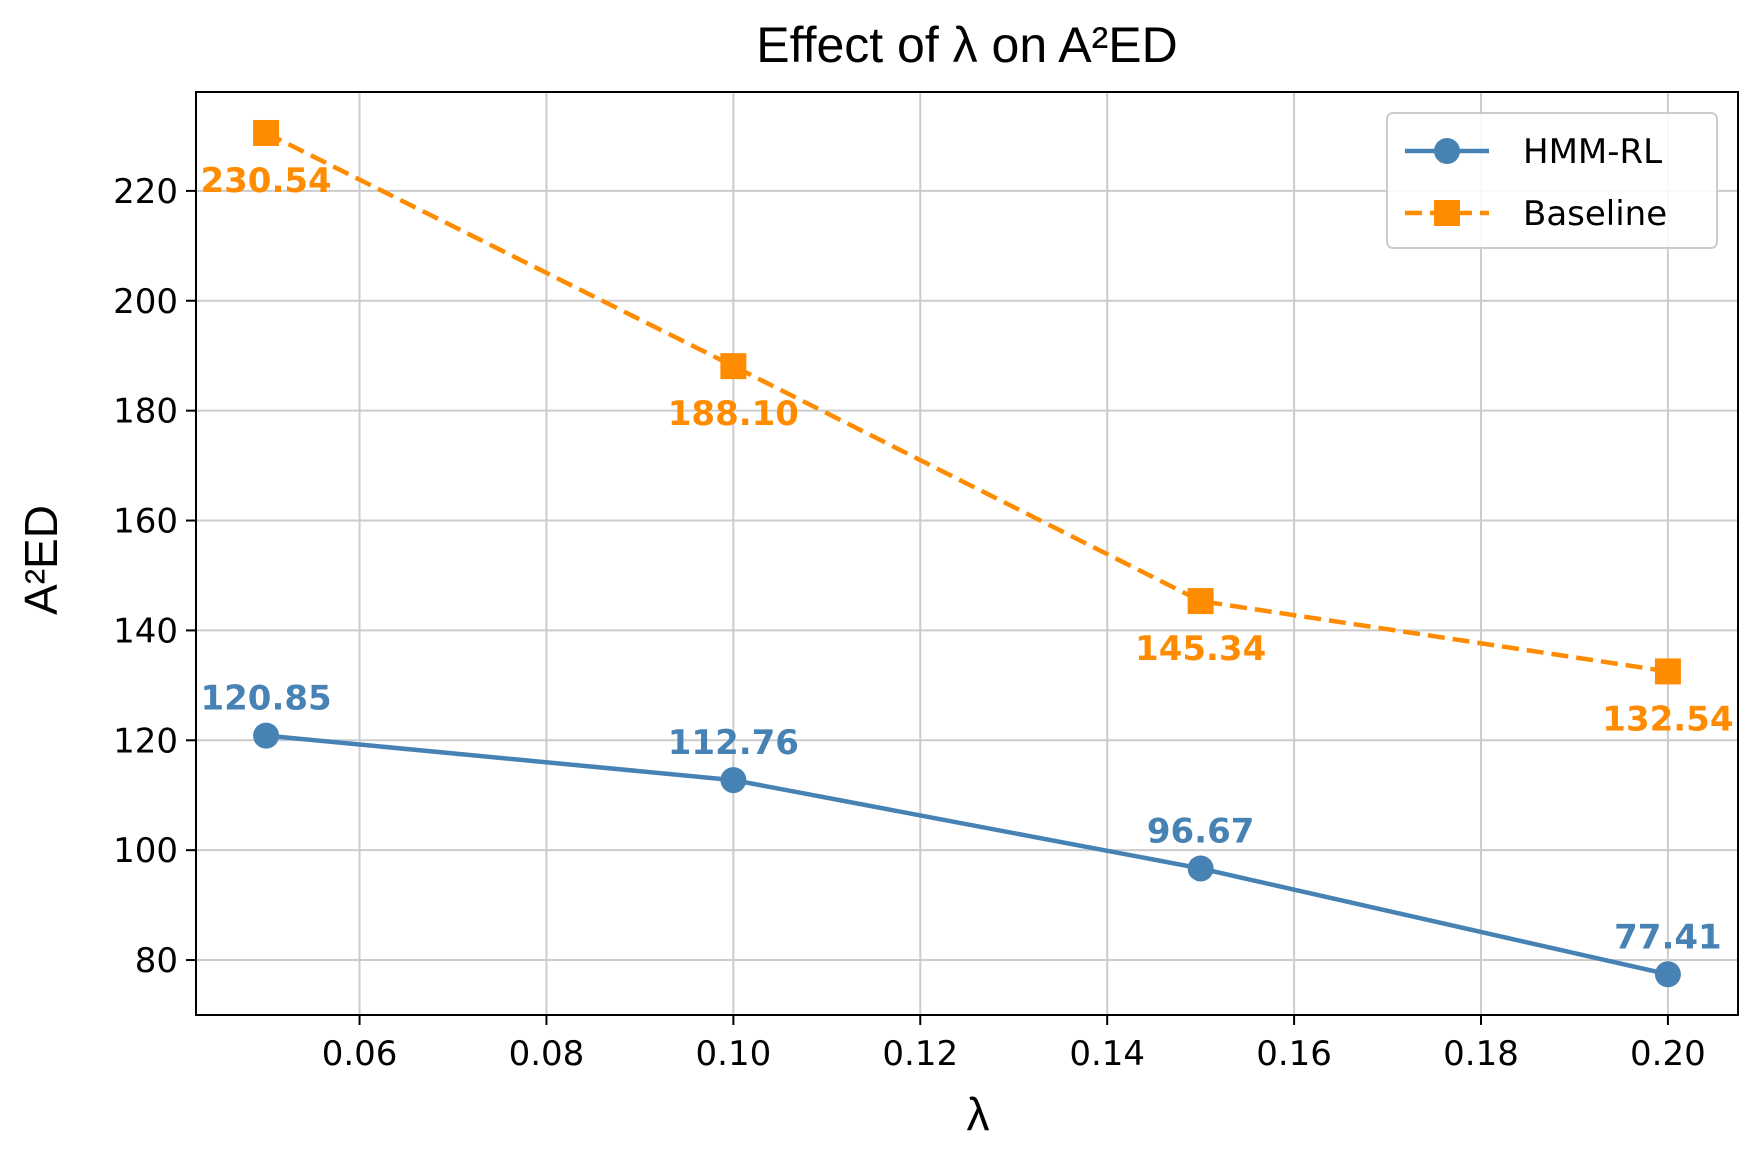 Image resolution: width=1762 pixels, height=1165 pixels. Describe the element at coordinates (1107, 1054) in the screenshot. I see `x-tick-label: 0.14` at that location.